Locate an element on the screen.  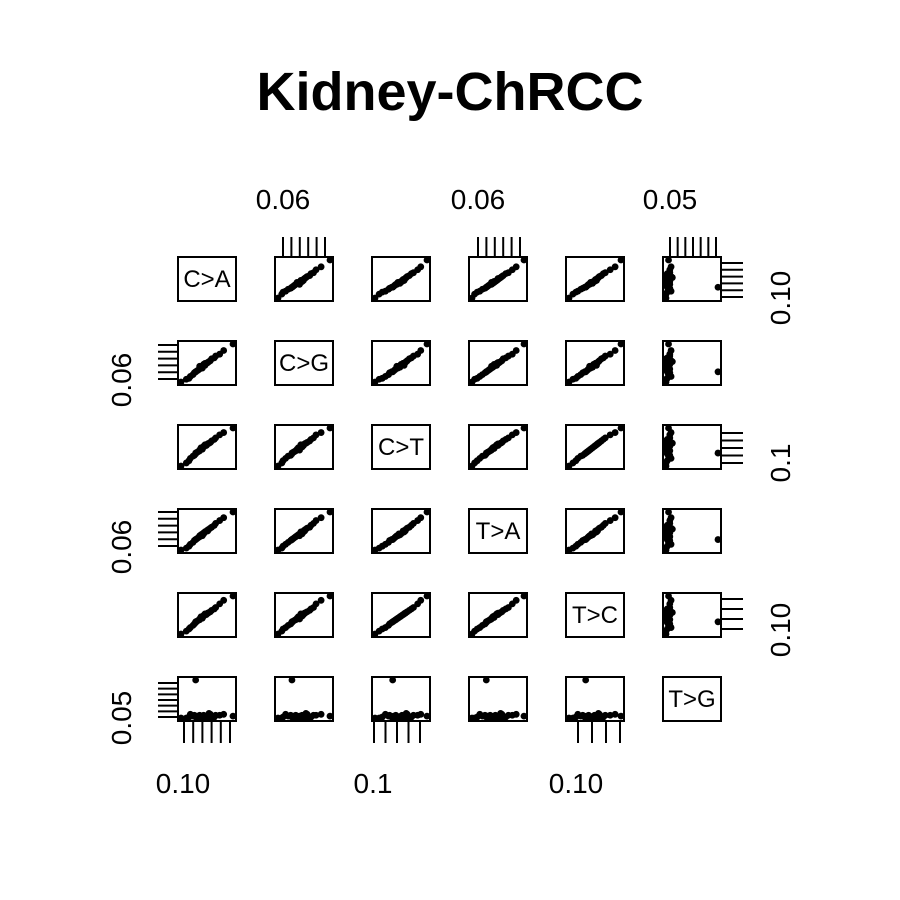
panel-ttoc-vs-ctog is located at coordinates (304, 615).